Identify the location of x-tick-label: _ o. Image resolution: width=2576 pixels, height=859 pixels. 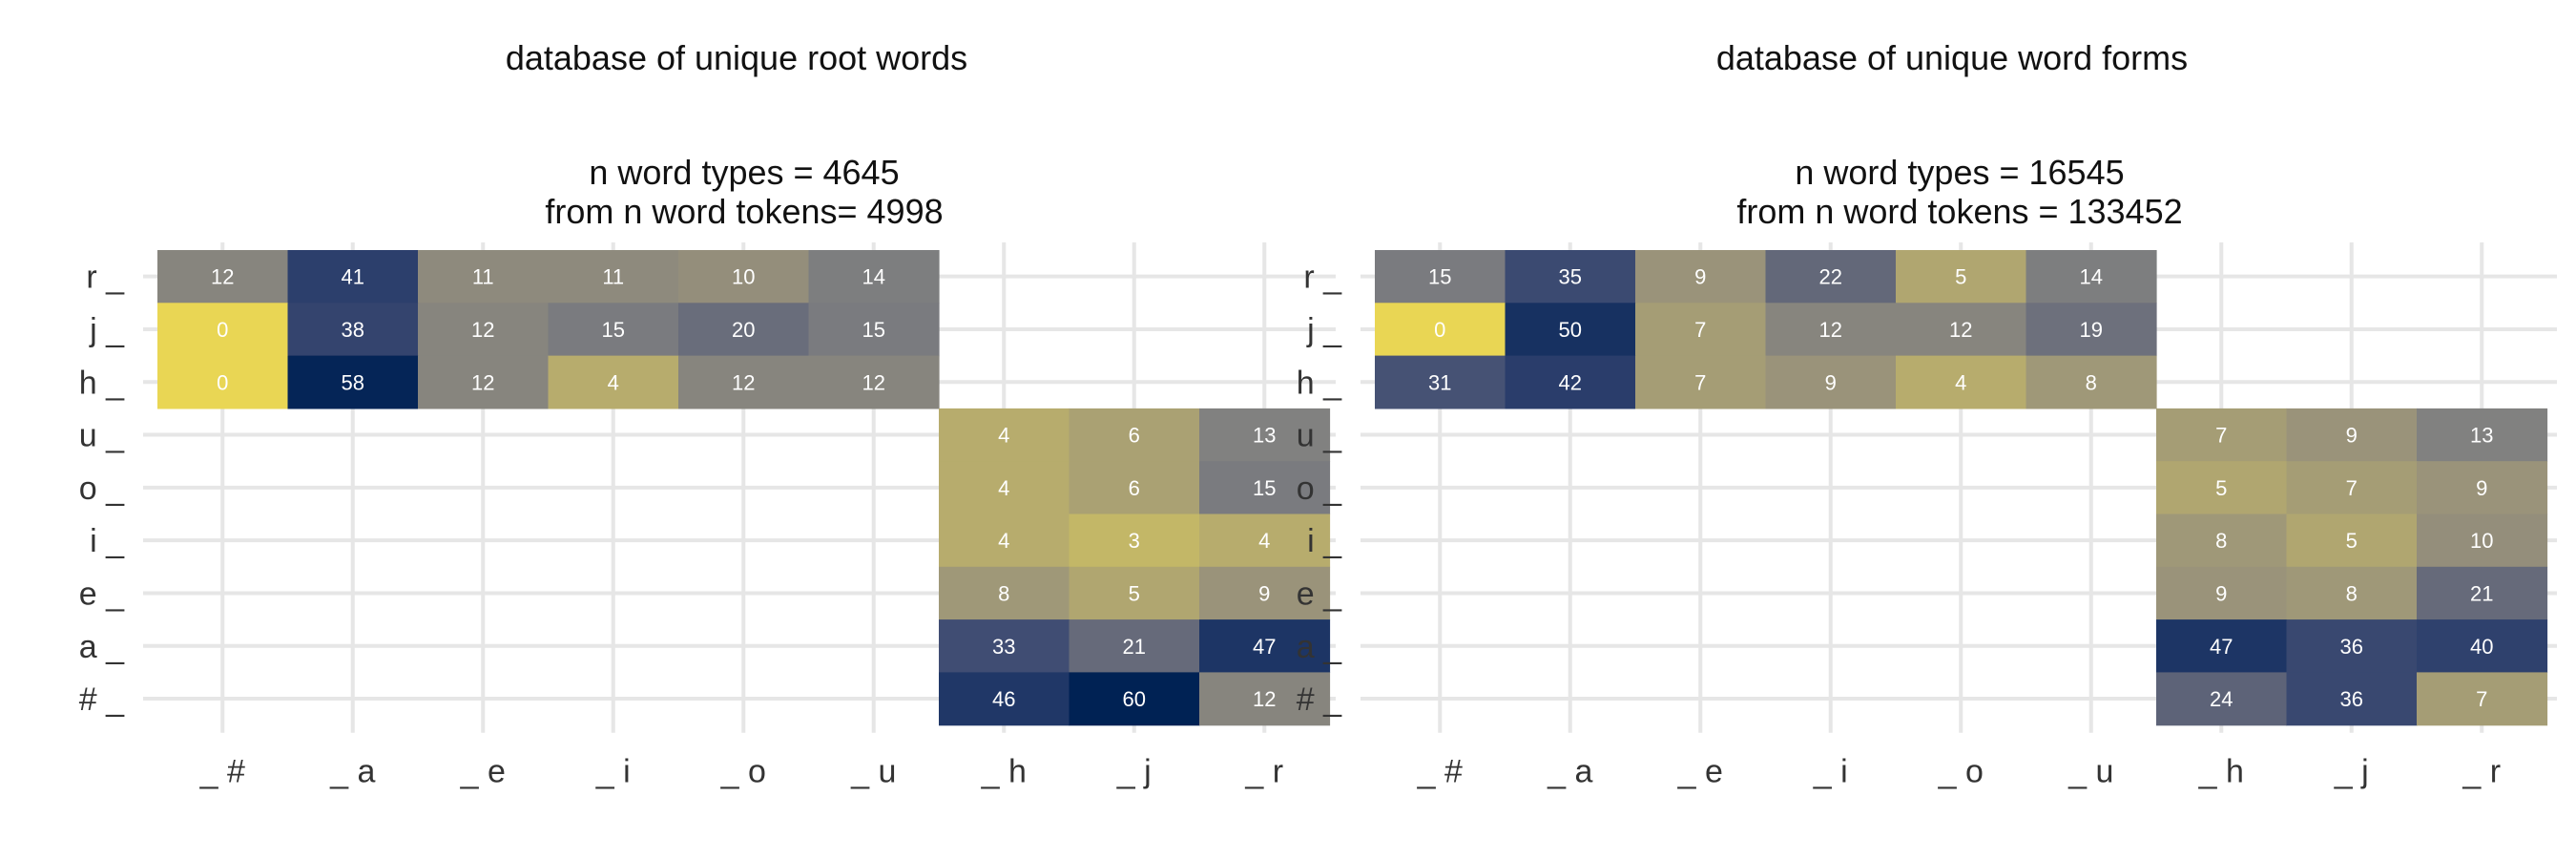
(743, 772).